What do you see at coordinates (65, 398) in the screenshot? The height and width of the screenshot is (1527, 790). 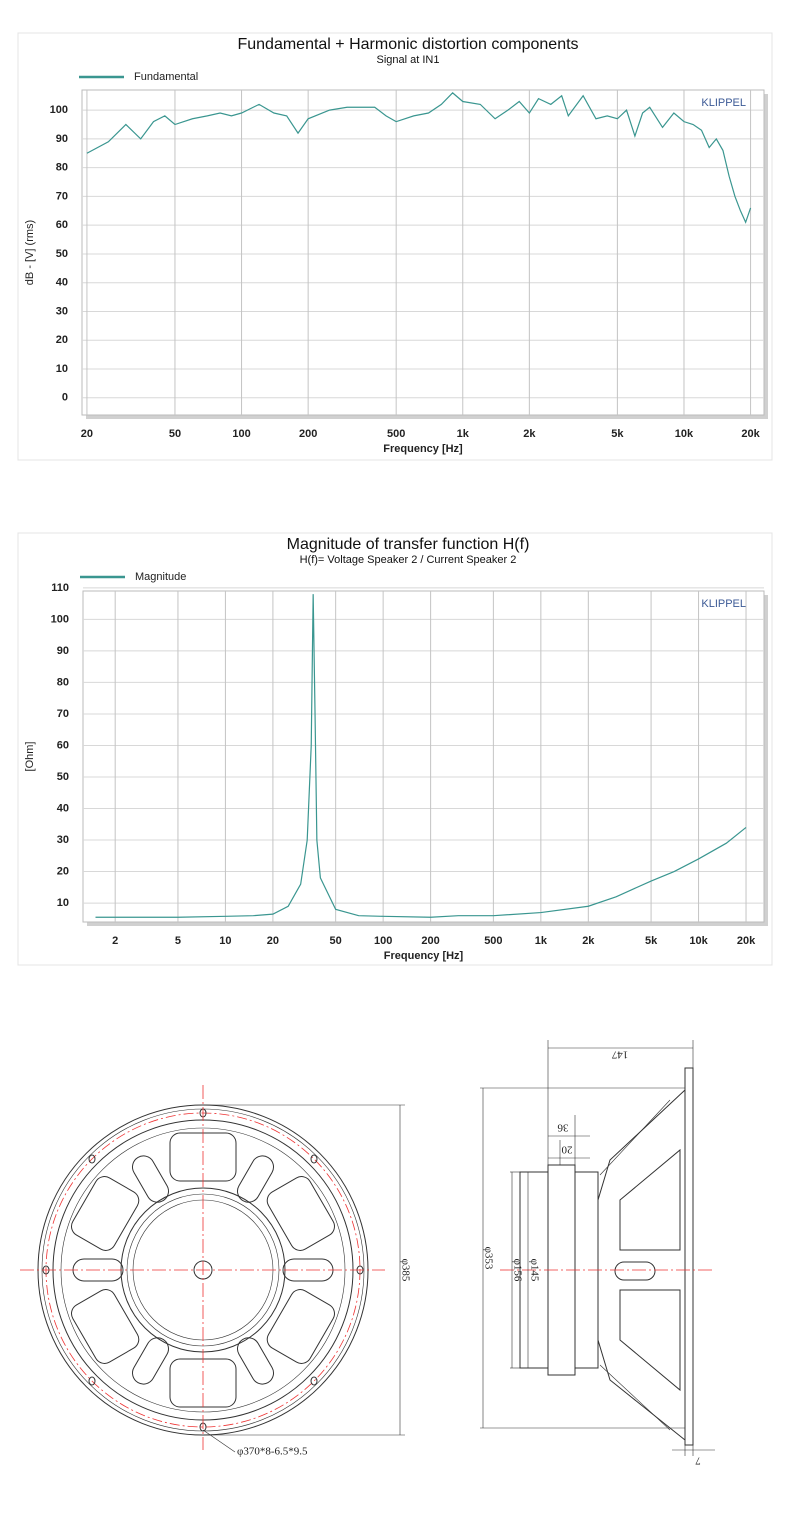 I see `y-tick-label: 0` at bounding box center [65, 398].